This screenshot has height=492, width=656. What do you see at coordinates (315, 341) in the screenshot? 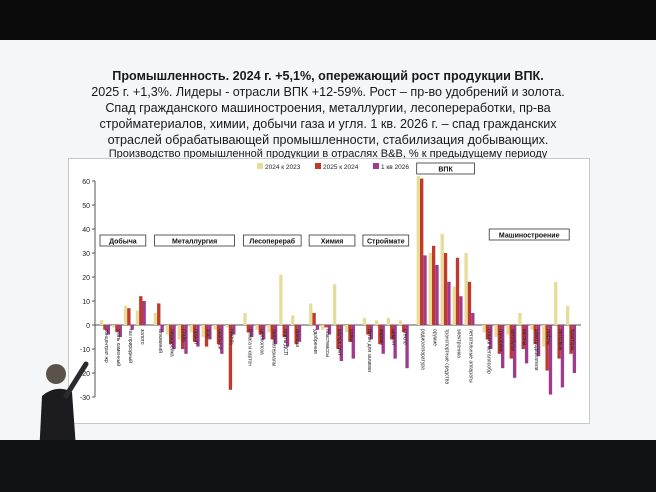
I see `category-label: удобрения` at bounding box center [315, 341].